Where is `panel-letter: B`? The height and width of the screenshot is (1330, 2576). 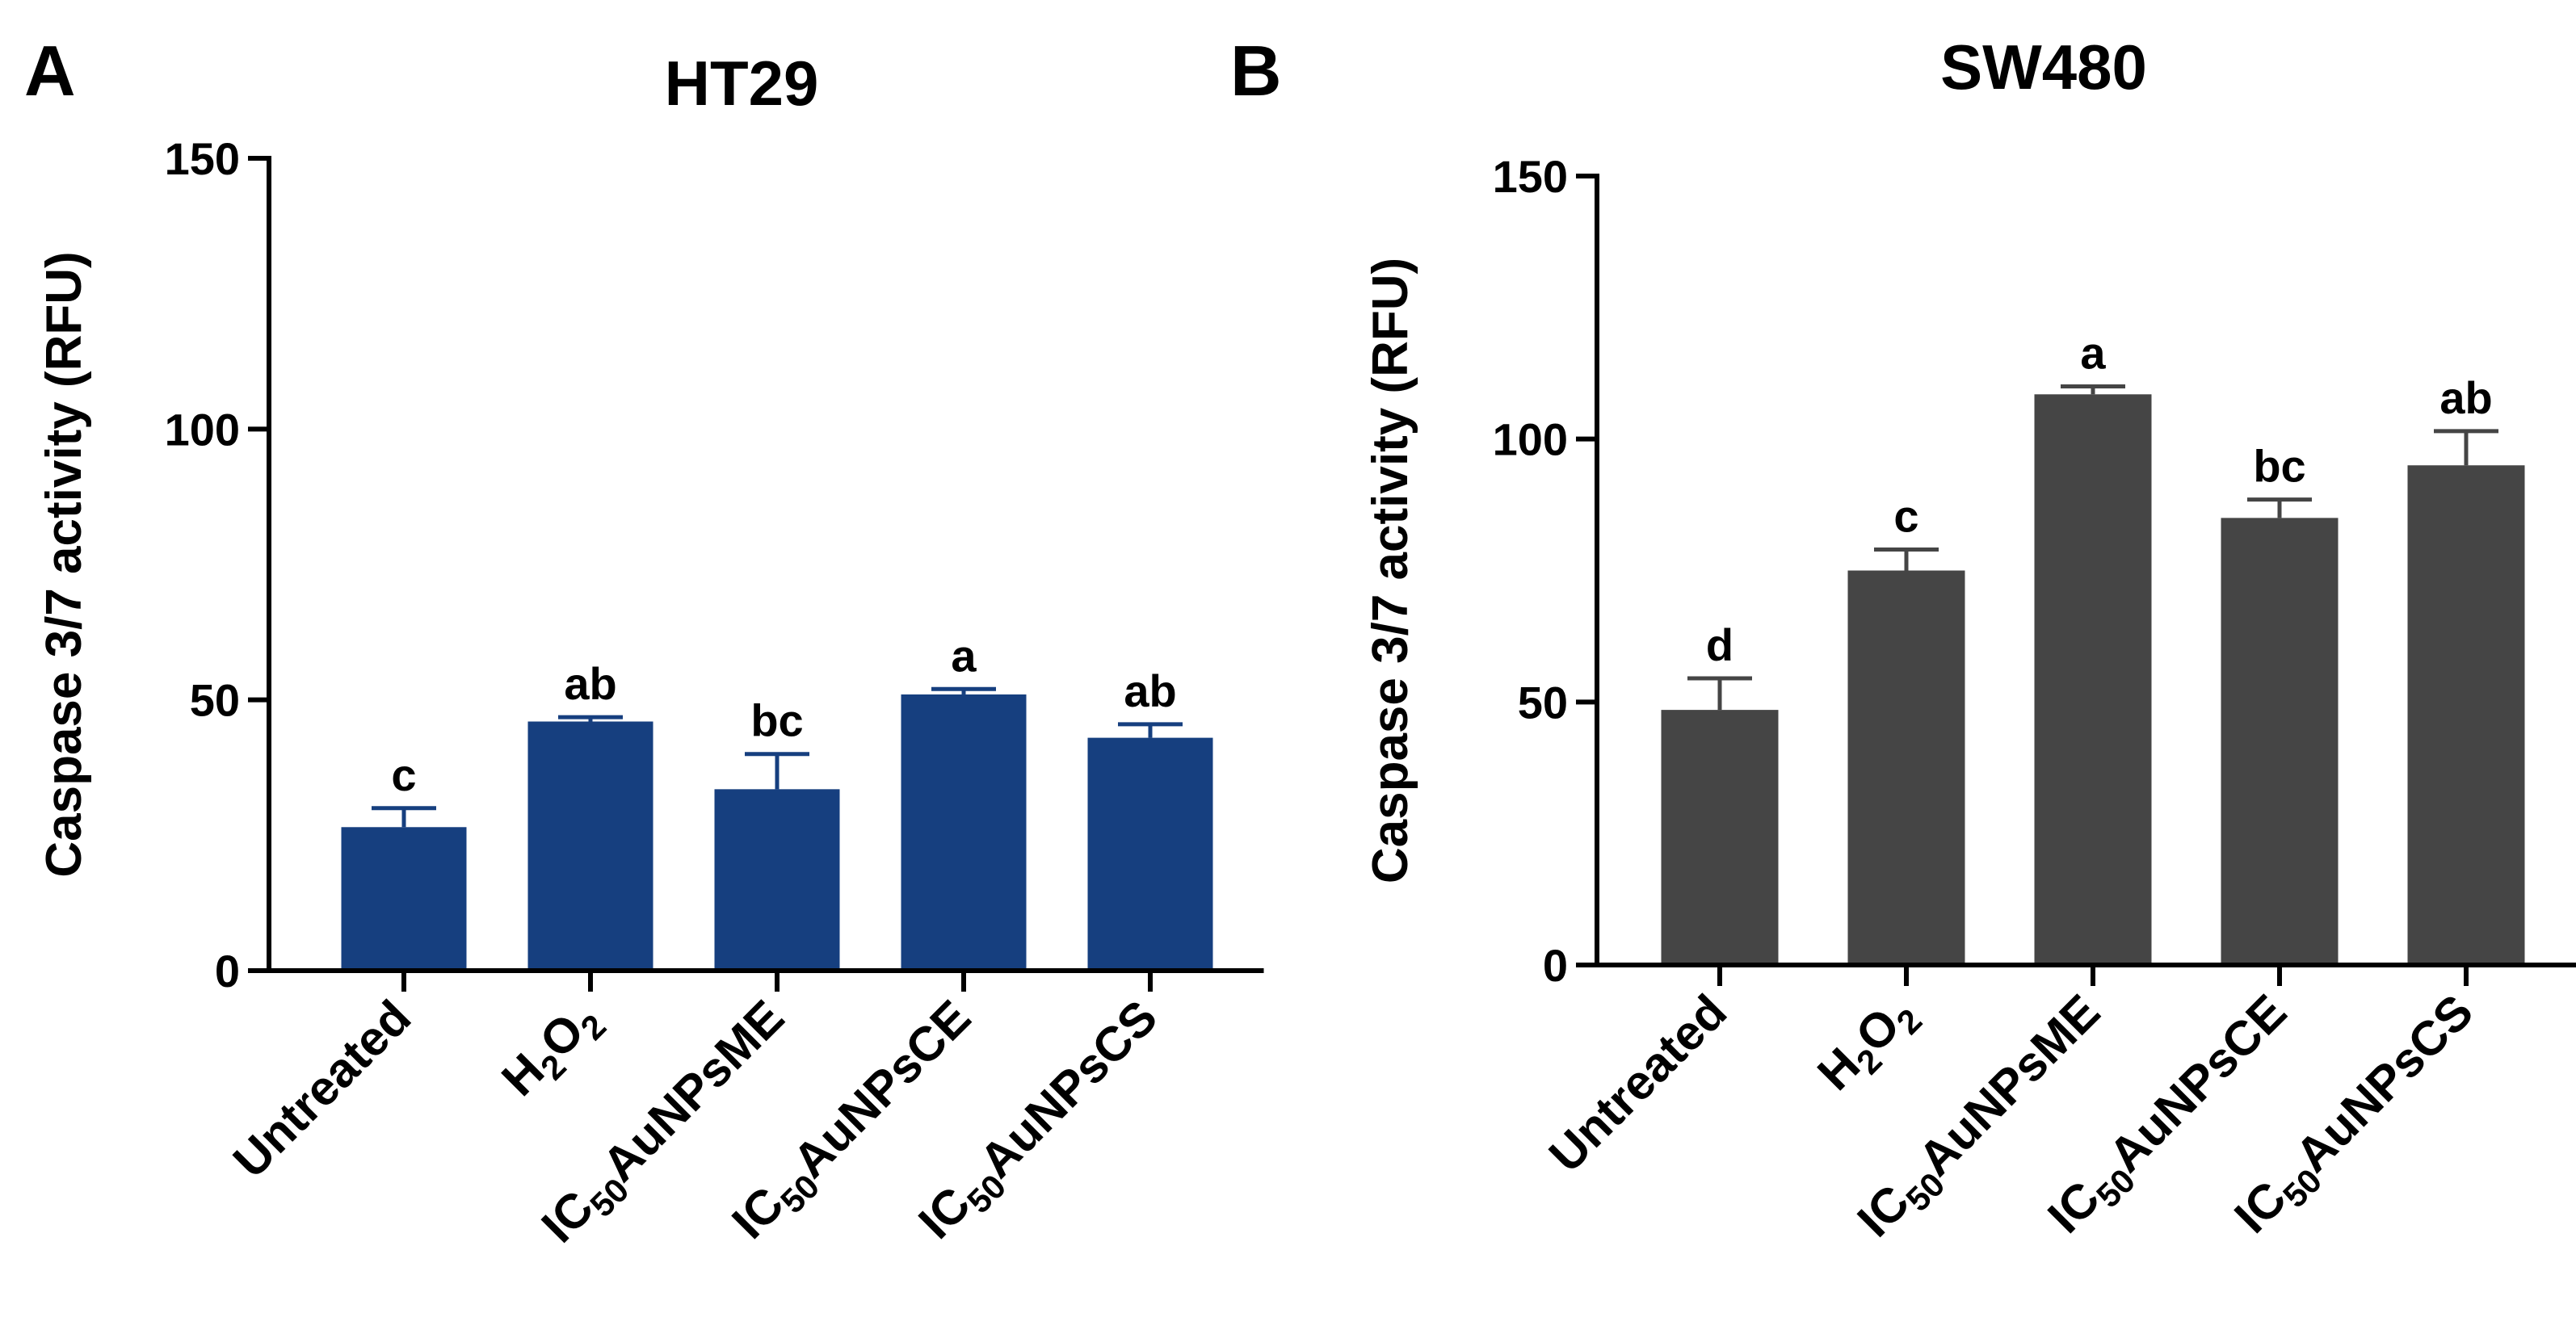
panel-letter: B is located at coordinates (1256, 71).